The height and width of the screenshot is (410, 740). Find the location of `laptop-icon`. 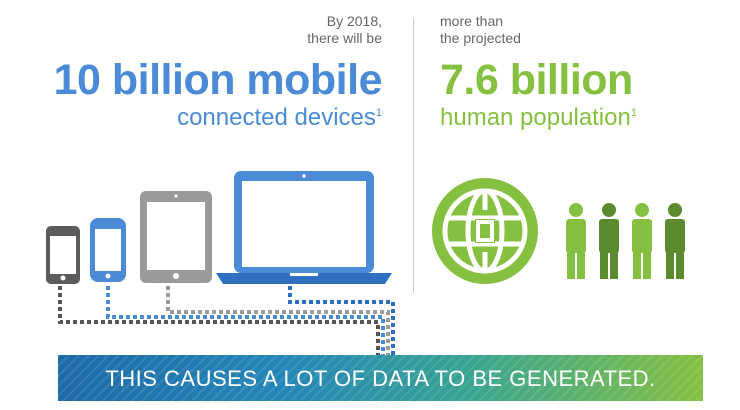

laptop-icon is located at coordinates (304, 227).